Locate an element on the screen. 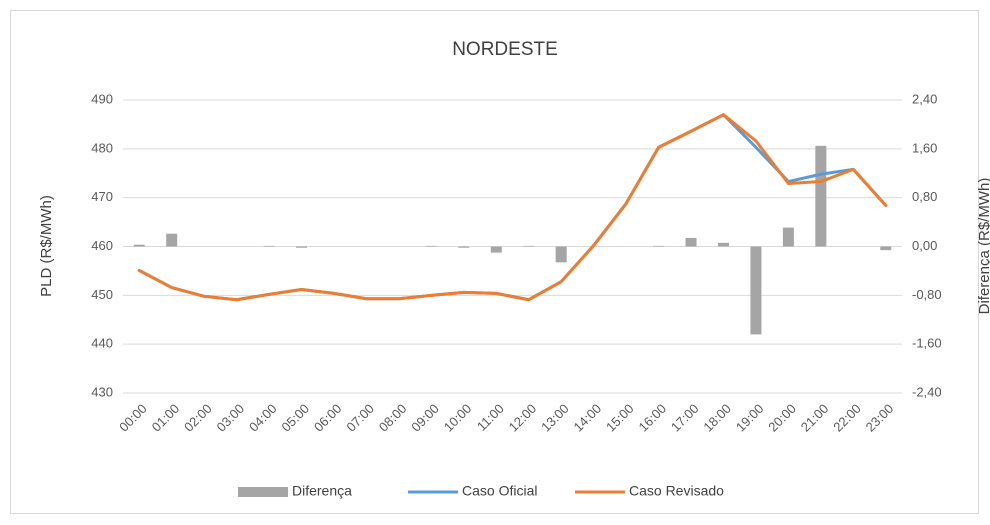  y-tick-label: 470 is located at coordinates (102, 196).